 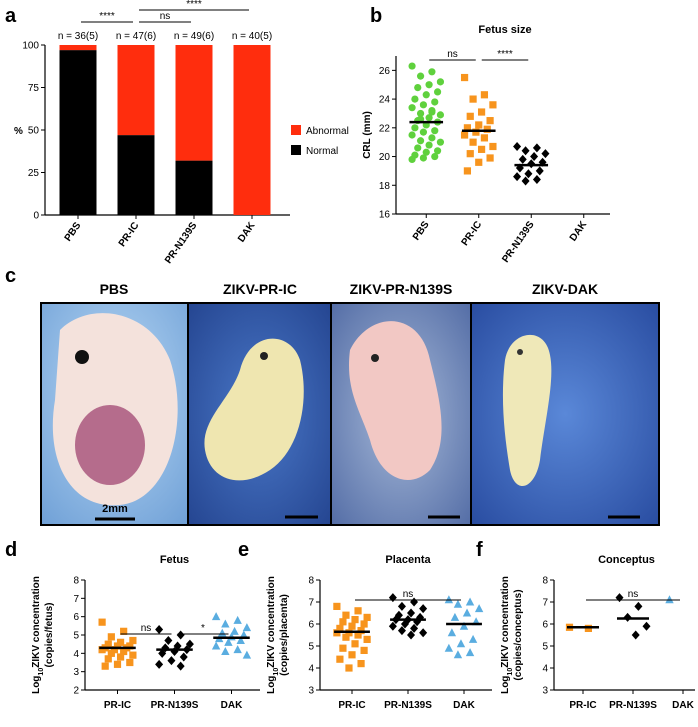 I want to click on comparison-label: *, so click(x=203, y=628).